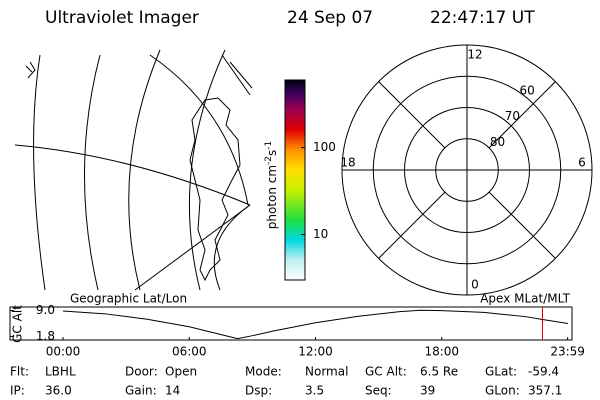  Describe the element at coordinates (482, 18) in the screenshot. I see `time: 22:47:17 UT` at that location.